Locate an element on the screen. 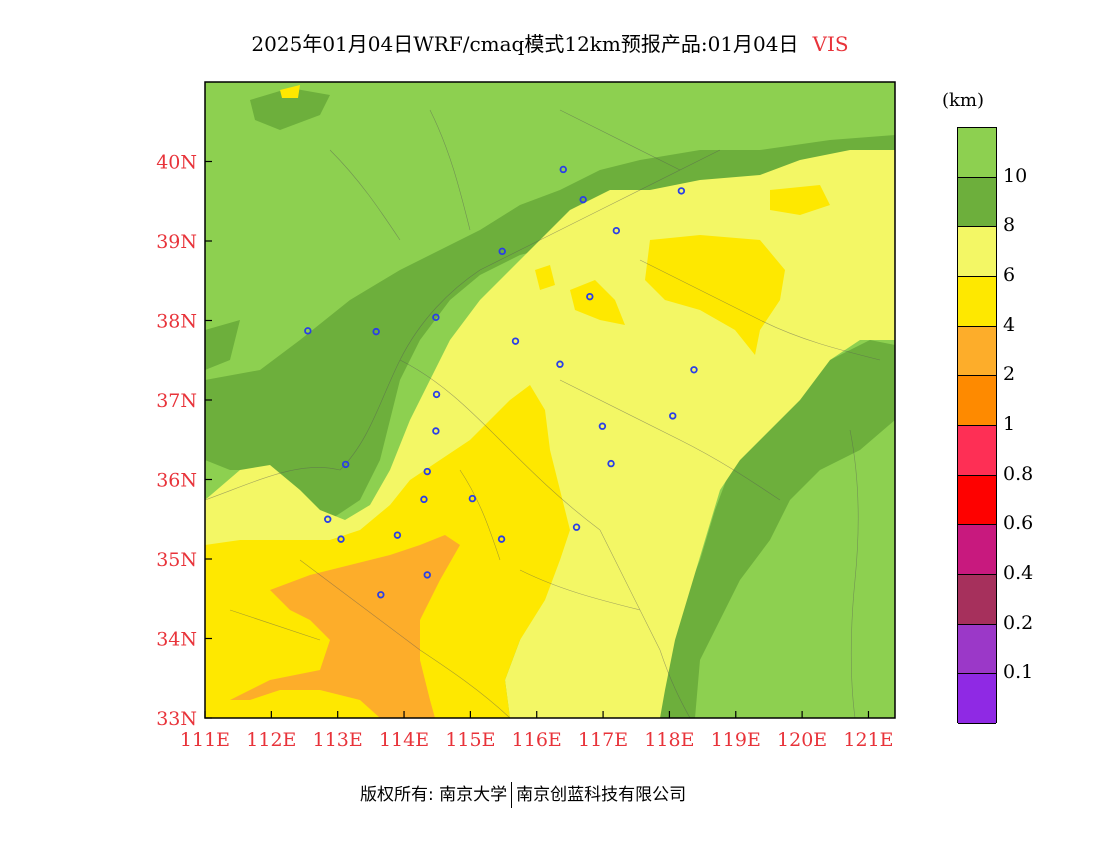 The height and width of the screenshot is (850, 1100). lat-tick-label: 34N is located at coordinates (176, 640).